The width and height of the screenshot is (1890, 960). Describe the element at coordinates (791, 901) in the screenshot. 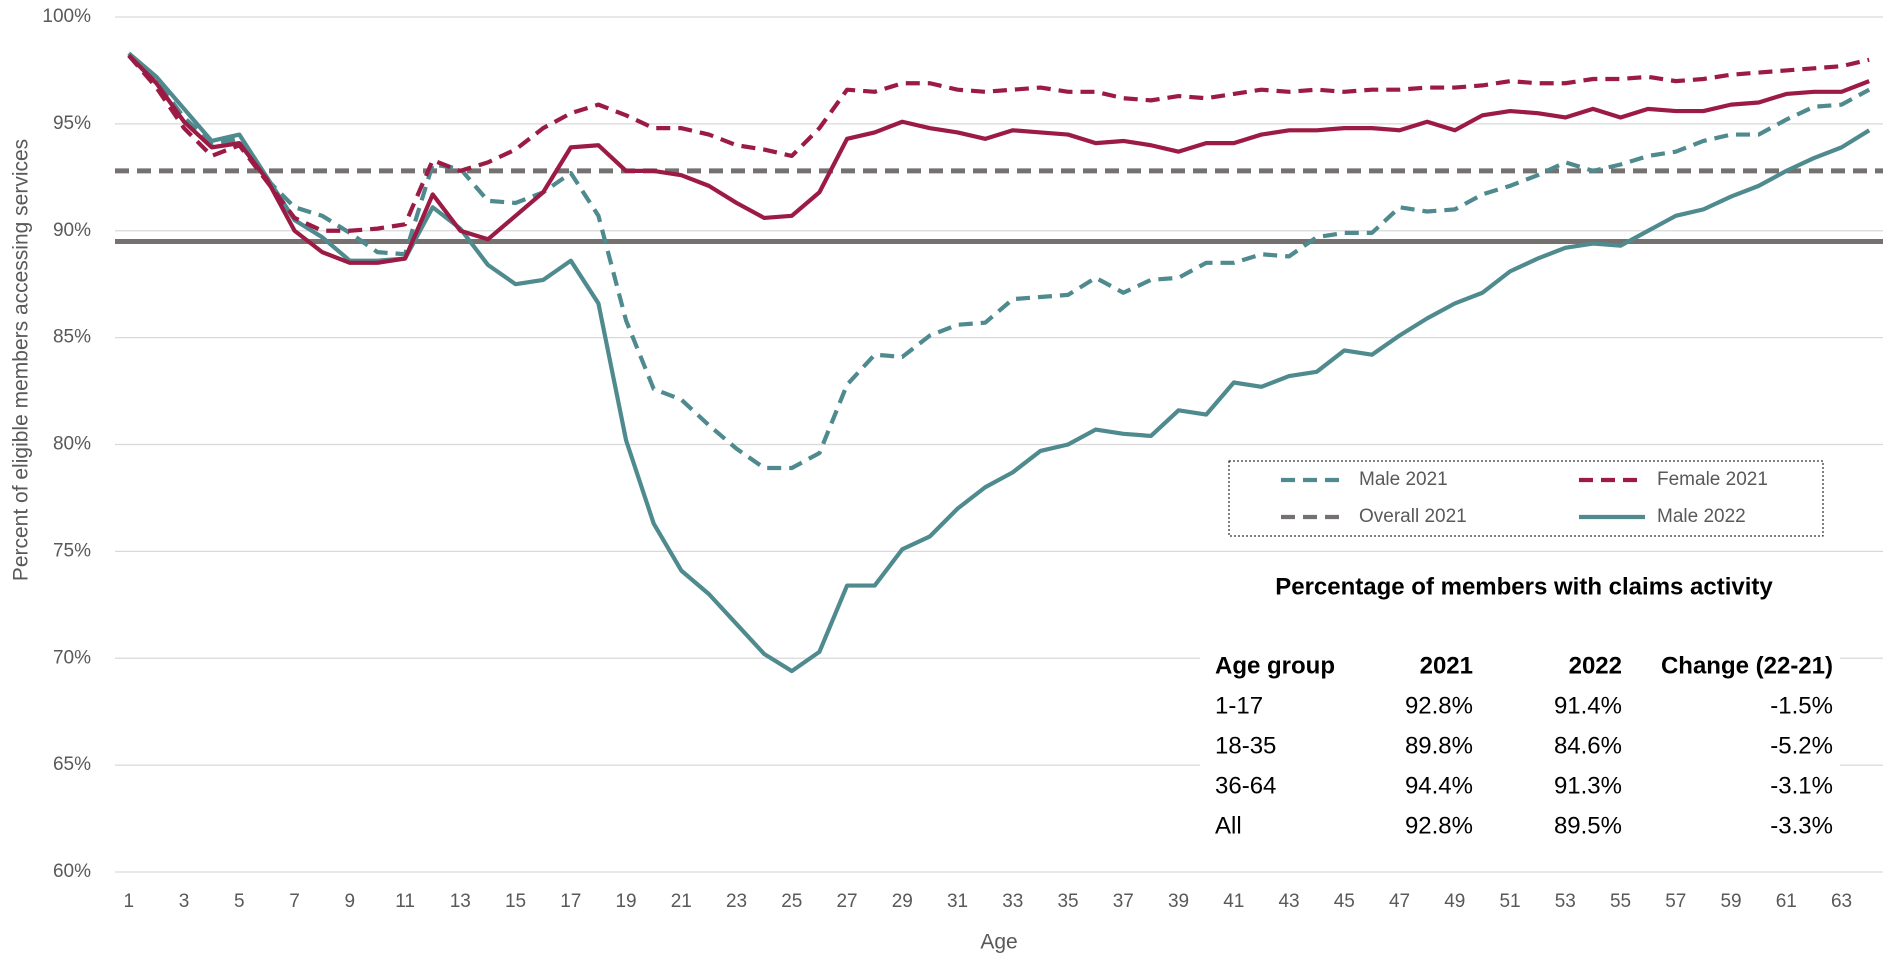

I see `x-tick-label: 25` at that location.